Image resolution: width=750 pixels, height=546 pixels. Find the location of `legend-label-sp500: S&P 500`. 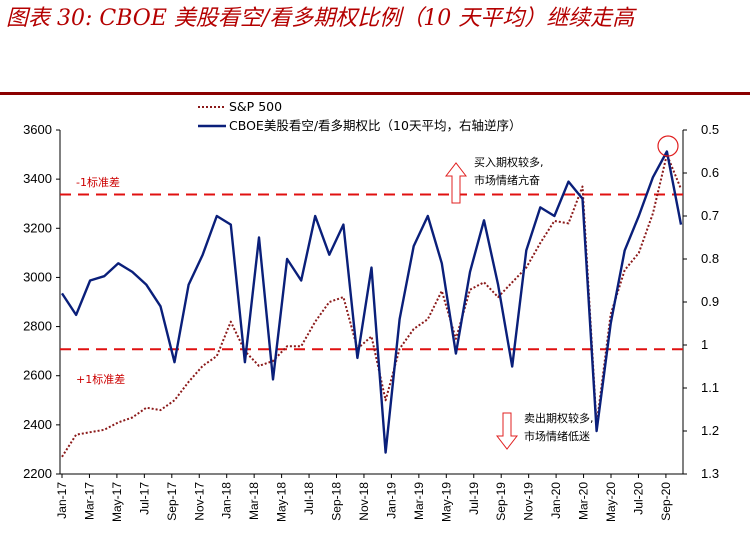

legend-label-sp500: S&P 500 is located at coordinates (255, 106).